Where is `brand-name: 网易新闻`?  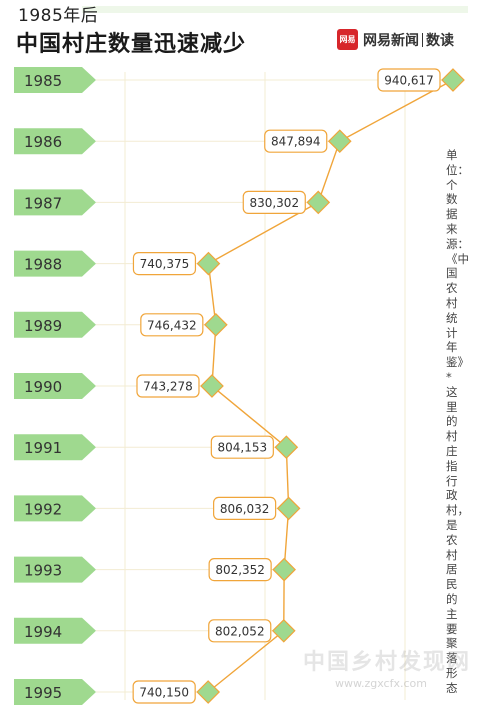
brand-name: 网易新闻 is located at coordinates (391, 40).